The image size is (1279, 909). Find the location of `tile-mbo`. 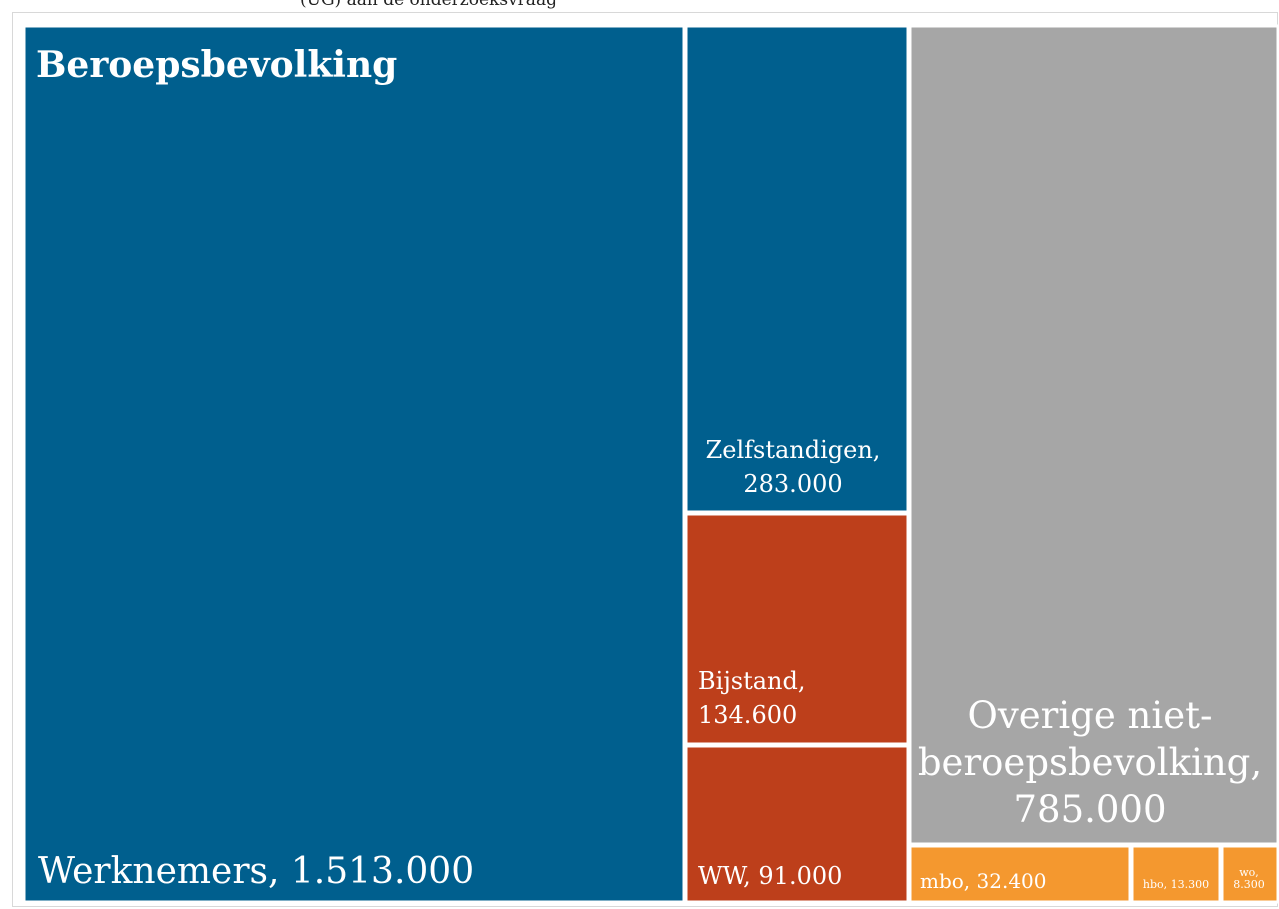

tile-mbo is located at coordinates (1020, 874).